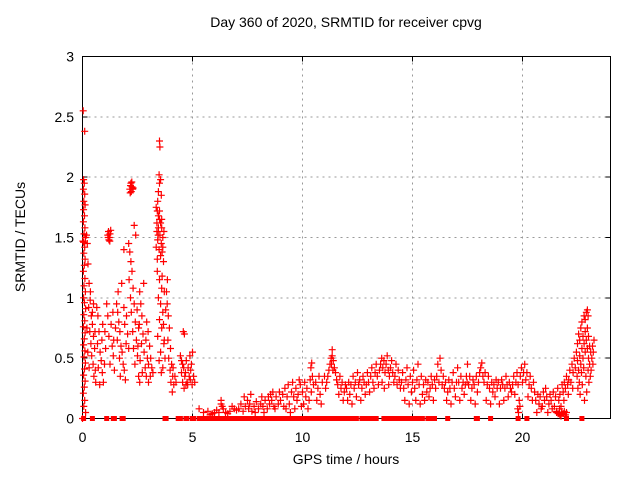 The image size is (640, 480). Describe the element at coordinates (193, 437) in the screenshot. I see `x-tick-label: 5` at that location.